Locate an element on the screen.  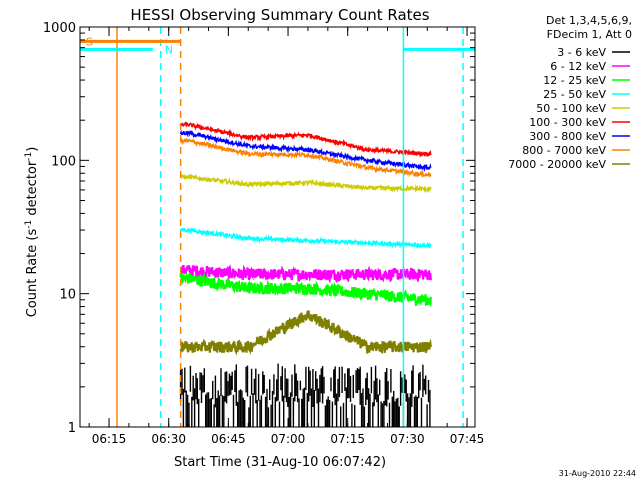
legend-label: 100 - 300 keV is located at coordinates (567, 122).